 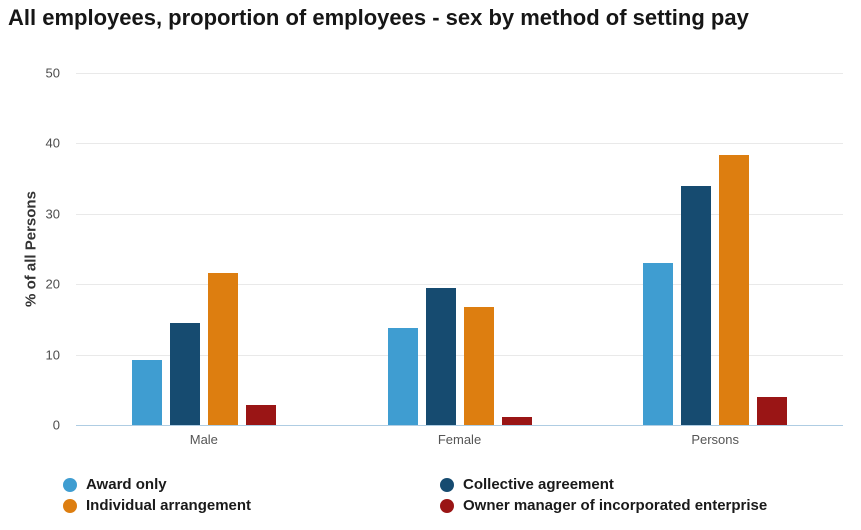 I want to click on bar-collective-agreement-persons, so click(x=696, y=305).